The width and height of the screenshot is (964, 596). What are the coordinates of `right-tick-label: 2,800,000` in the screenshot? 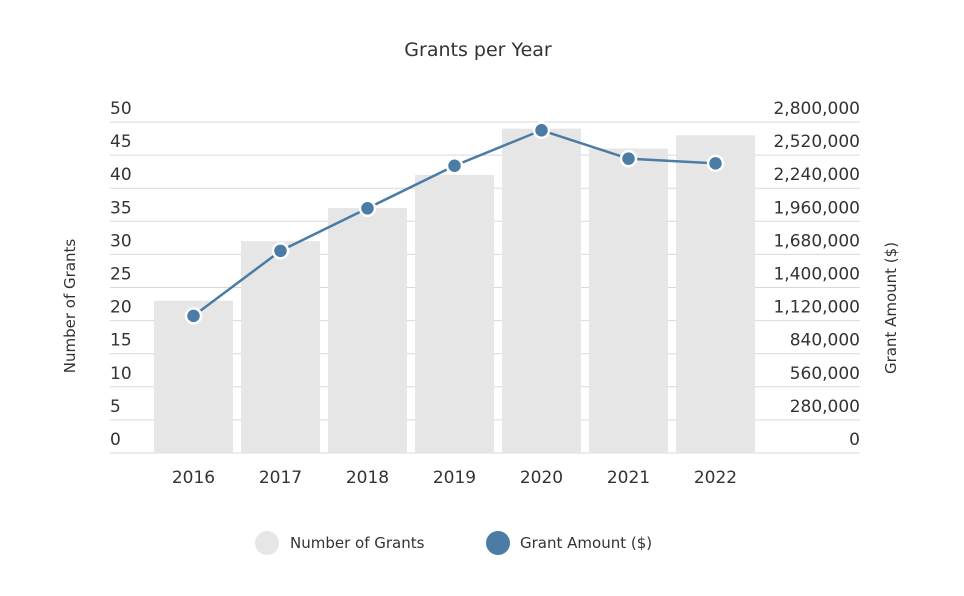 It's located at (816, 109).